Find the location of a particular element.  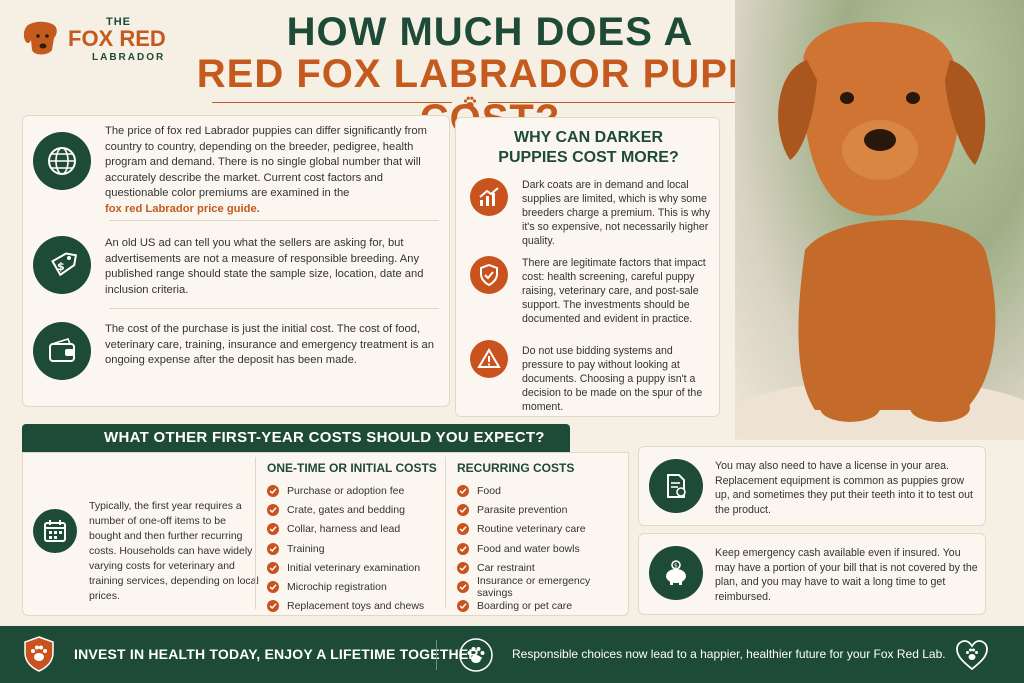

list-item: Routine veterinary care is located at coordinates (542, 529).